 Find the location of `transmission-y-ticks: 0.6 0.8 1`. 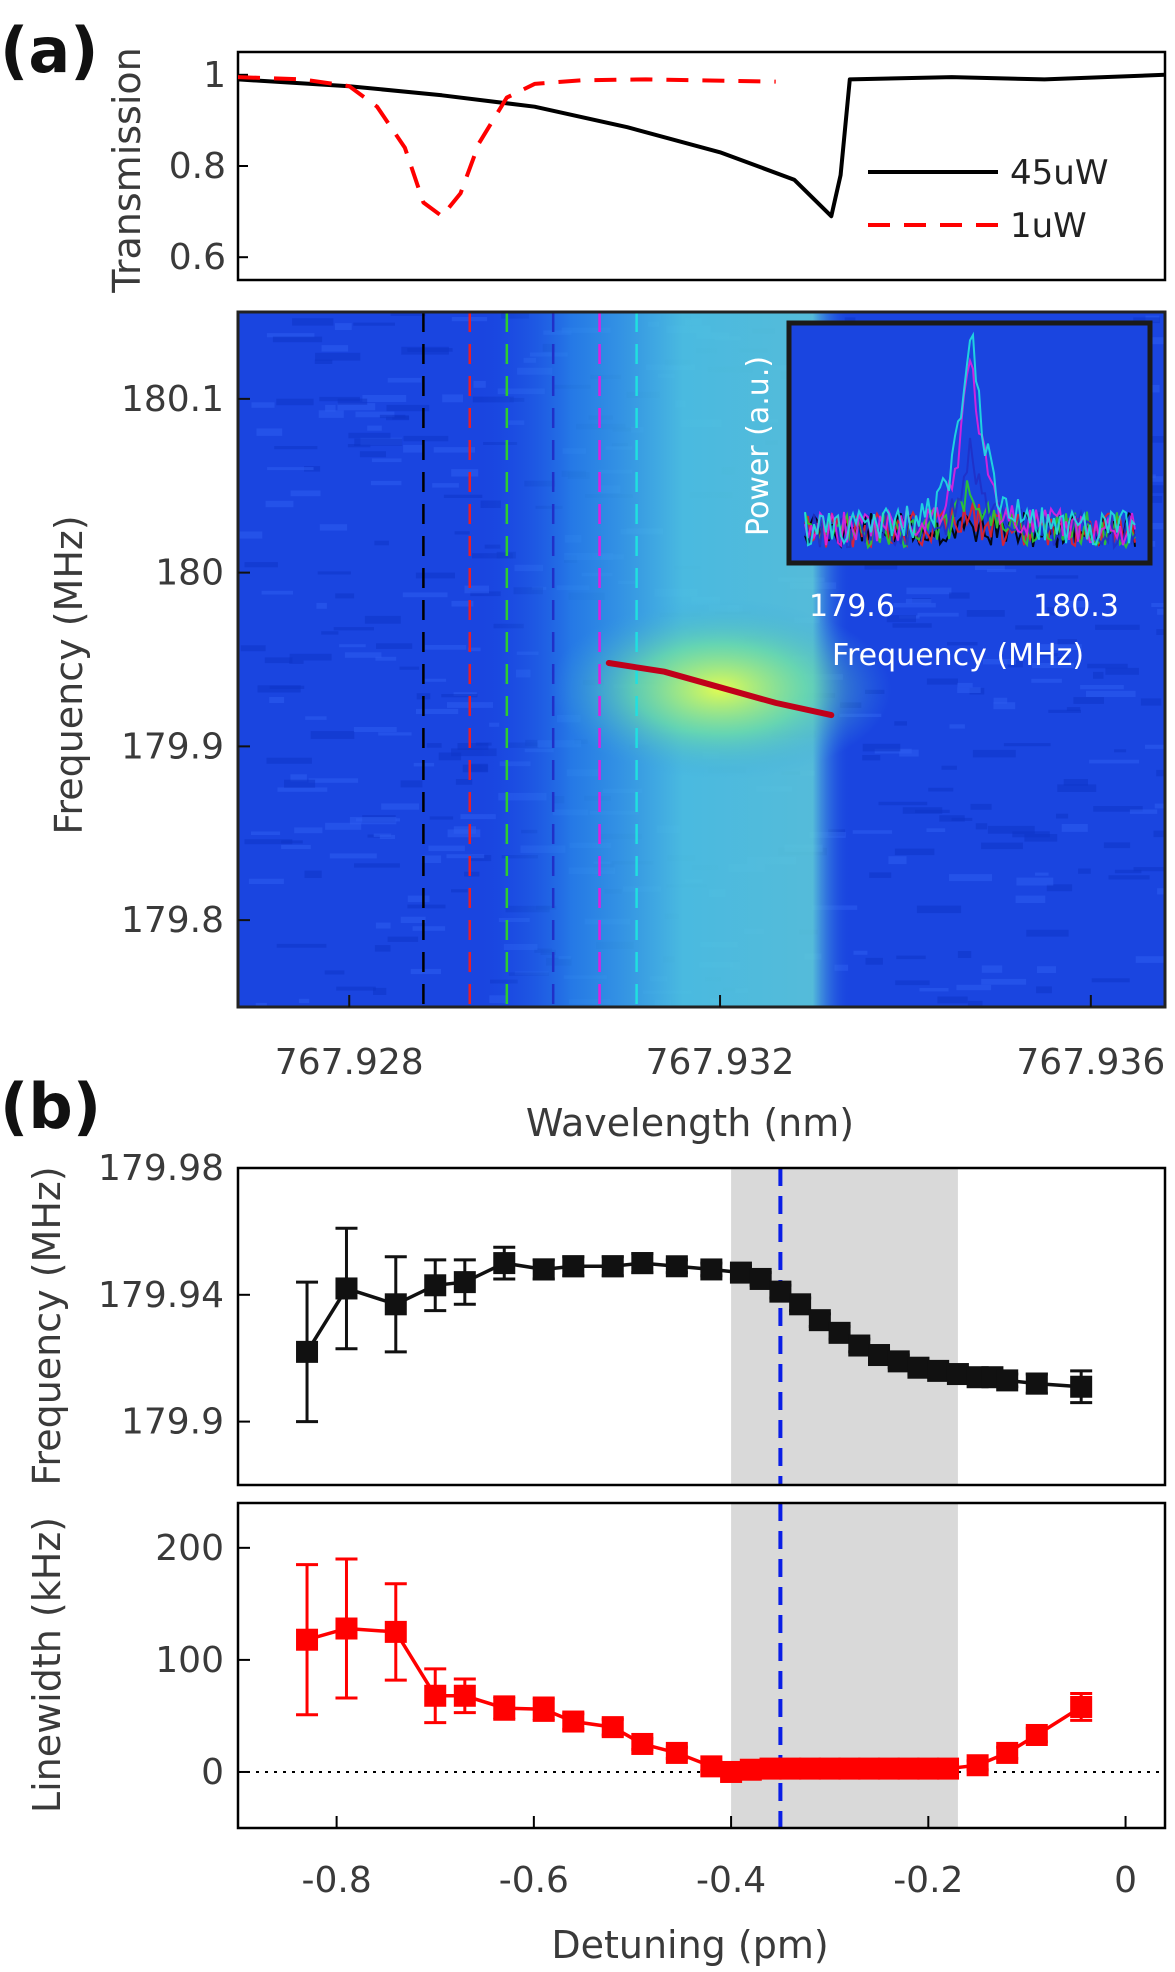

transmission-y-ticks: 0.6 0.8 1 is located at coordinates (208, 166).